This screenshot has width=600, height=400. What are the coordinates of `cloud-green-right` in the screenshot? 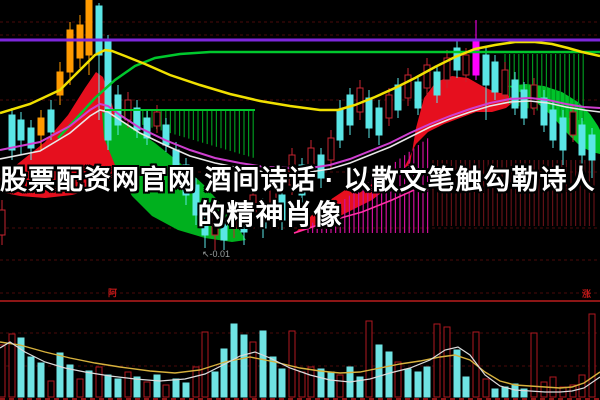 It's located at (554, 119).